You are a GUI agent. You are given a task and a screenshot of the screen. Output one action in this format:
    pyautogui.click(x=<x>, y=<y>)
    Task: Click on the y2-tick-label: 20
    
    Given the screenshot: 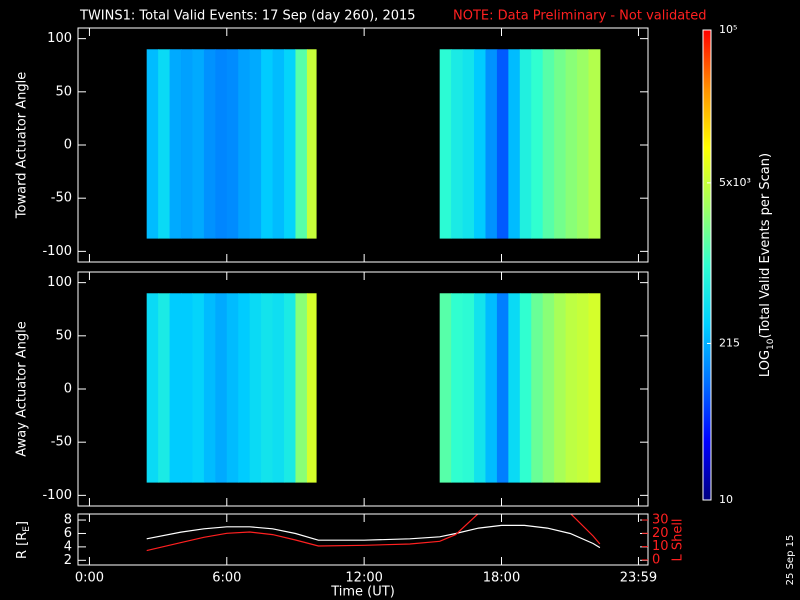 What is the action you would take?
    pyautogui.click(x=660, y=533)
    